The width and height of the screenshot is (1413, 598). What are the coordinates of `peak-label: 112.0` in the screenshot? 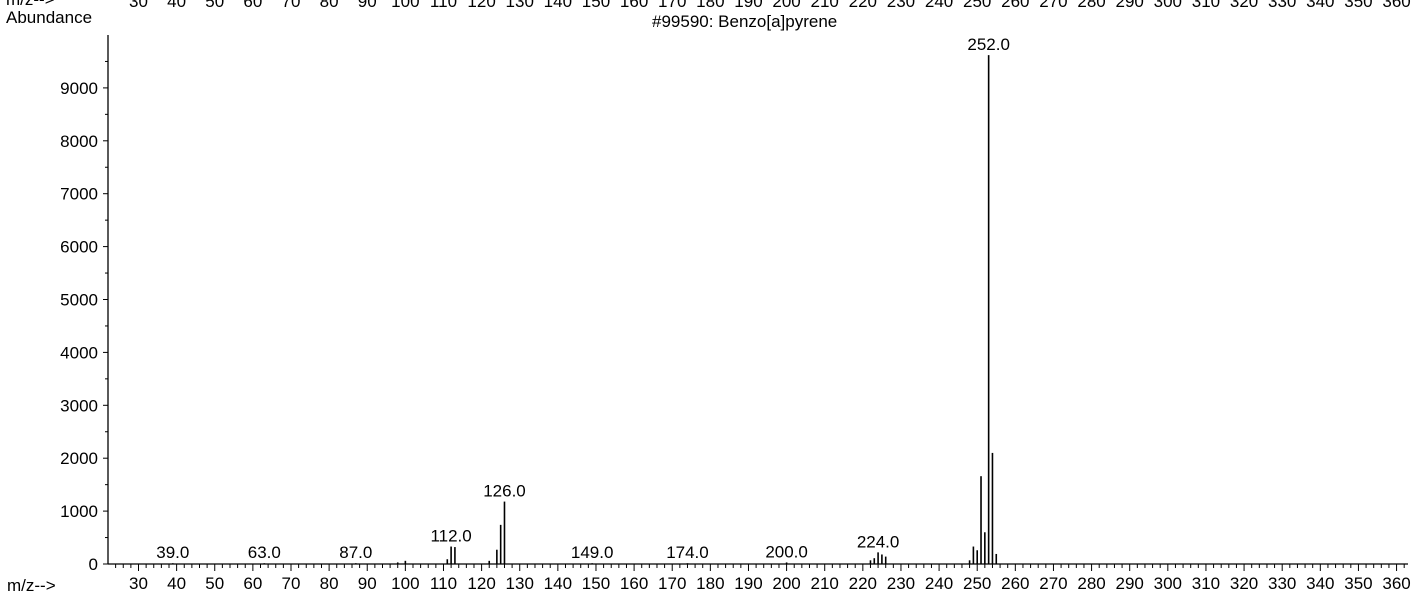 It's located at (450, 536).